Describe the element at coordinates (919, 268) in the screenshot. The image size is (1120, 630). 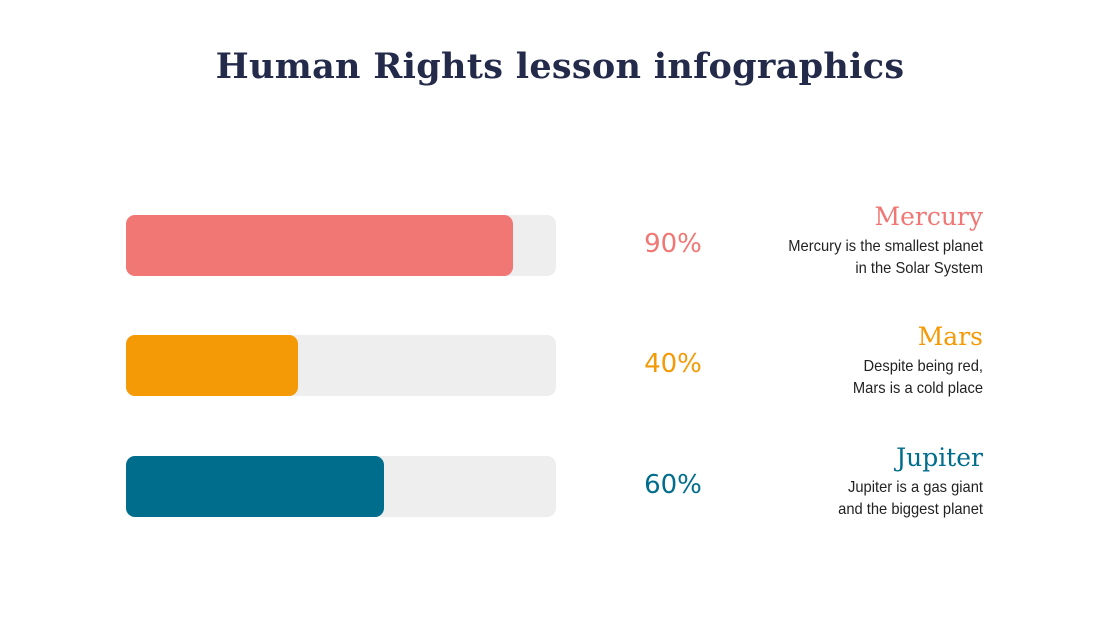
I see `description-line: in the Solar System` at that location.